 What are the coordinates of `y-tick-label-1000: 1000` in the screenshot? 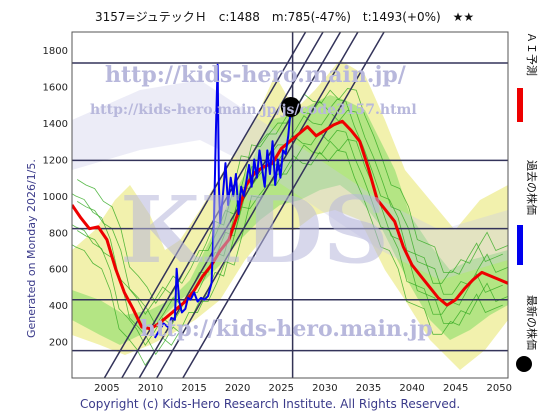 It's located at (55, 197).